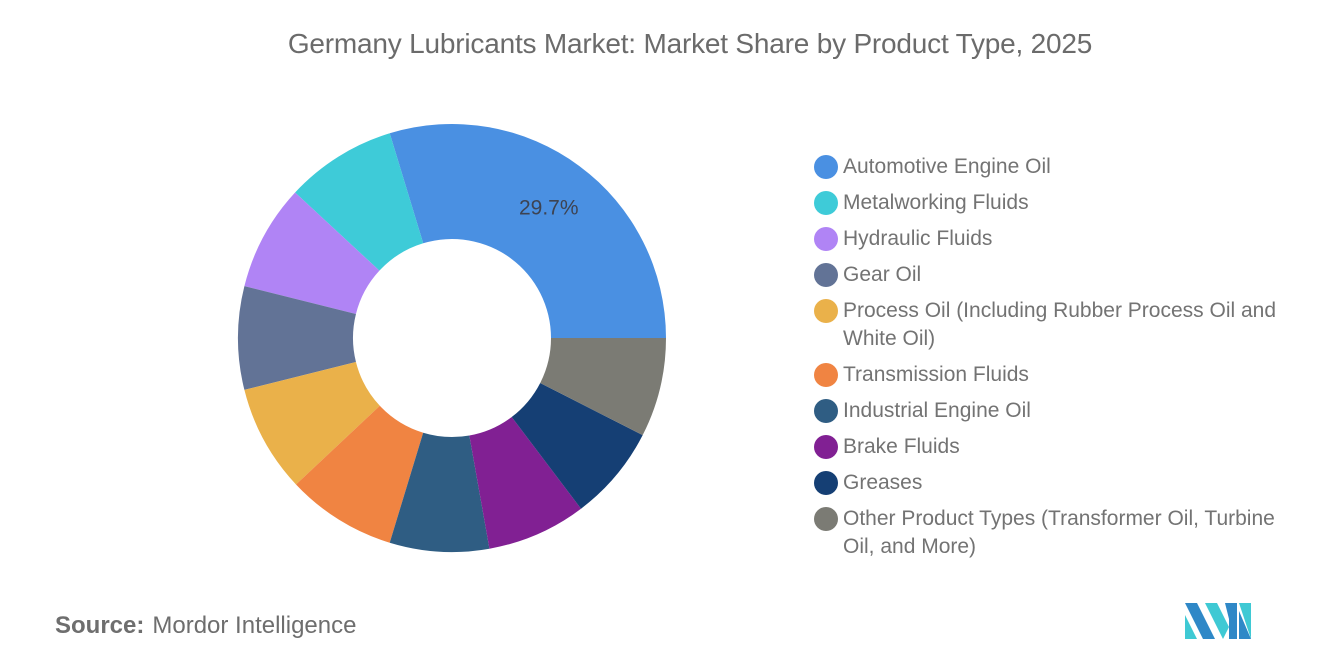  Describe the element at coordinates (549, 207) in the screenshot. I see `data-label-automotive-engine-oil: 29.7%` at that location.